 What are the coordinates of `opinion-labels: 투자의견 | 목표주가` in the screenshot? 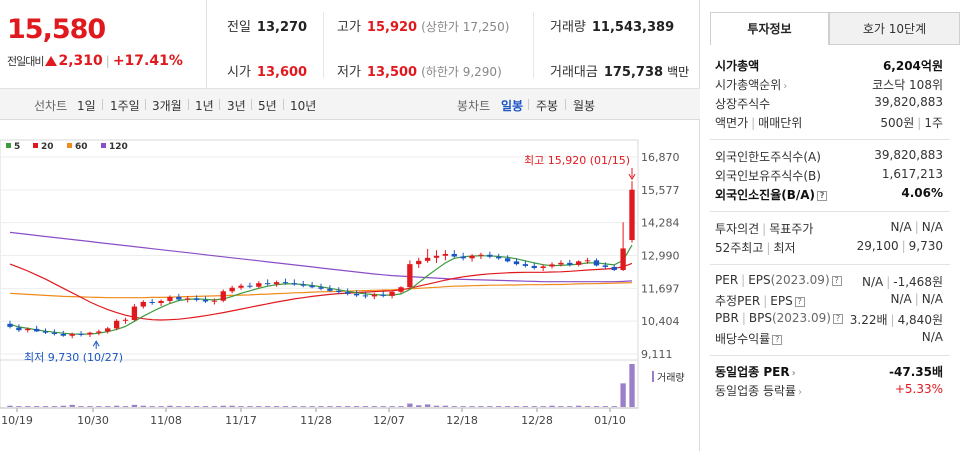 It's located at (764, 228).